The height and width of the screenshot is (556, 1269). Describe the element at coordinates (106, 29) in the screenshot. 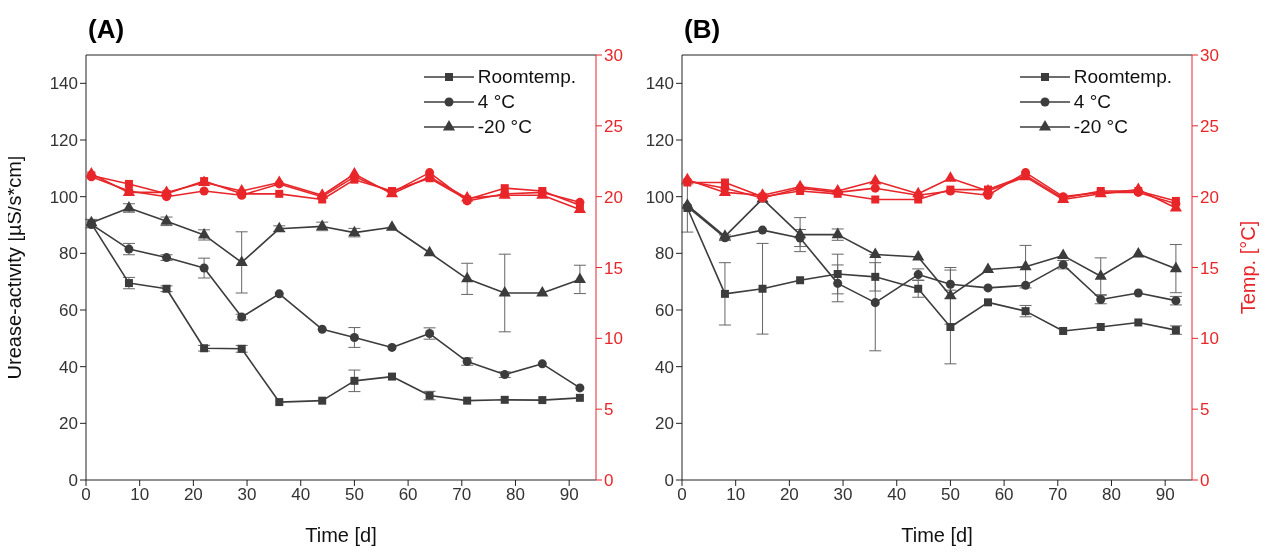

I see `chart-title: (A)` at that location.